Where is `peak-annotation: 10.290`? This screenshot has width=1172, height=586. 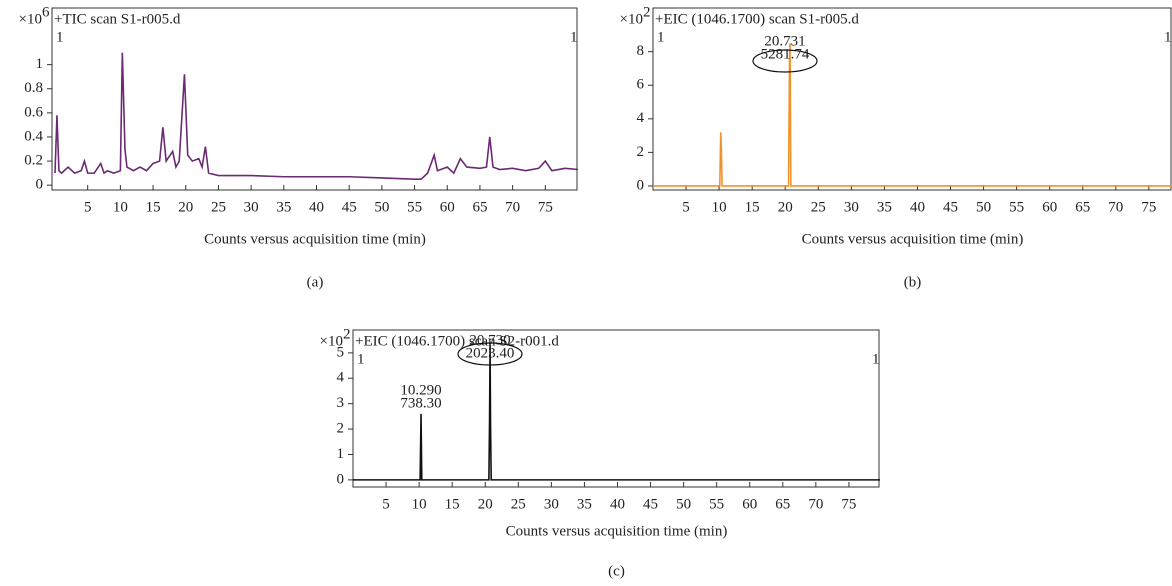
peak-annotation: 10.290 is located at coordinates (420, 390).